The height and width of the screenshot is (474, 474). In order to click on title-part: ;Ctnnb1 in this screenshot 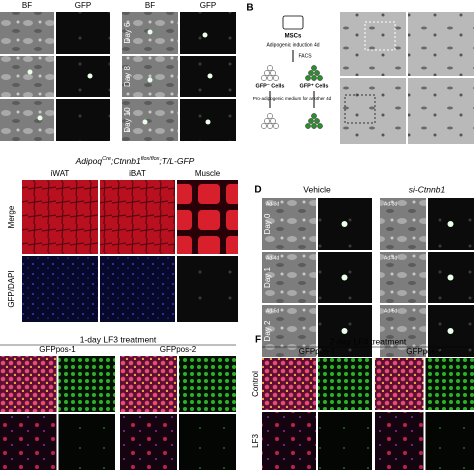, I will do `click(126, 161)`.